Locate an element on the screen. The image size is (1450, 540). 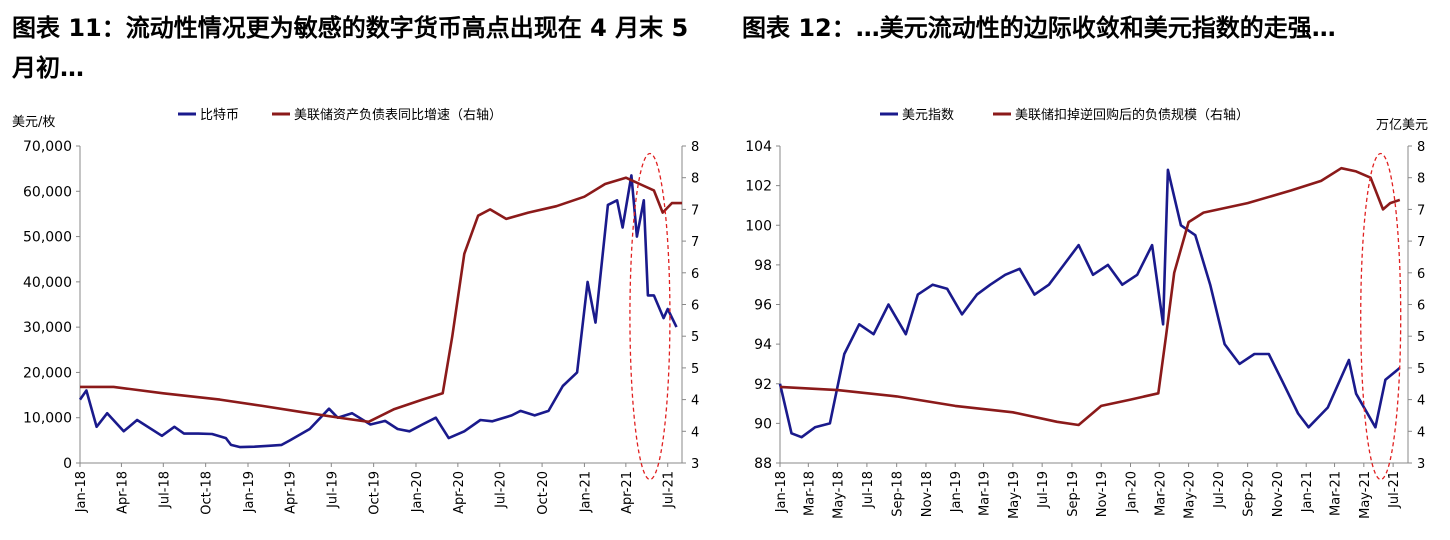
y-tick-label-left: 98 is located at coordinates (763, 266).